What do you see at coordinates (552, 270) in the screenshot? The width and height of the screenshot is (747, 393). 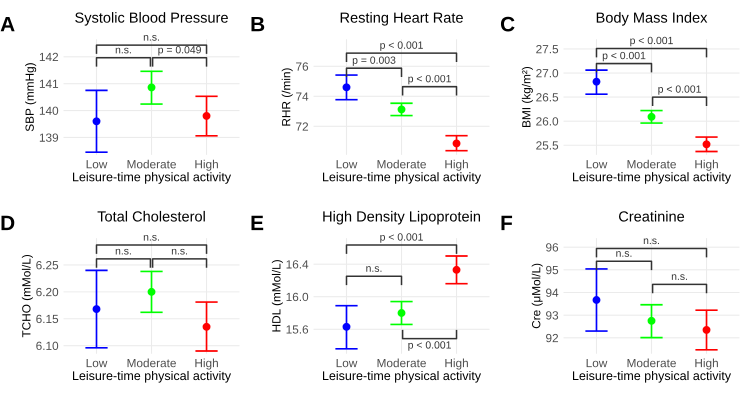 I see `y-tick-label: 95` at bounding box center [552, 270].